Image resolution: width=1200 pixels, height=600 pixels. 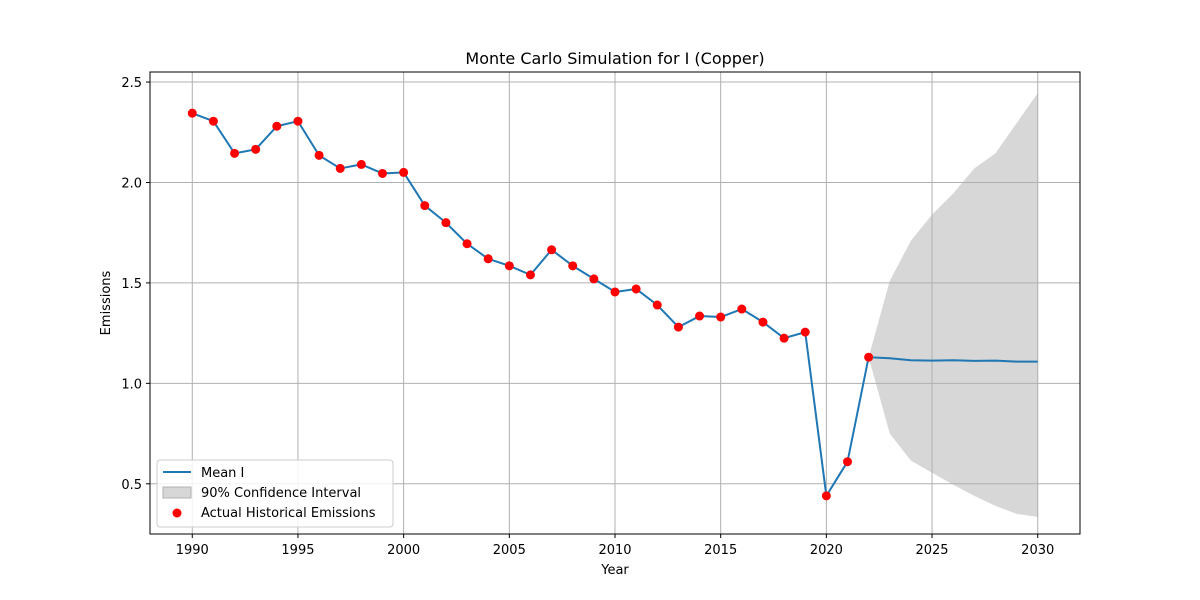 What do you see at coordinates (288, 513) in the screenshot?
I see `legend-label-actual: Actual Historical Emissions` at bounding box center [288, 513].